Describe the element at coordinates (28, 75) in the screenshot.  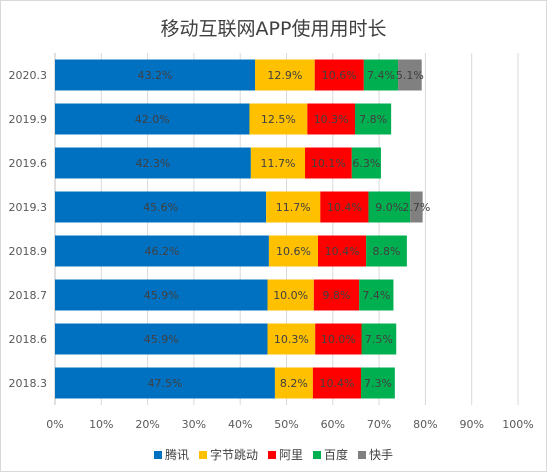
I see `y-tick-label: 2020.3` at that location.